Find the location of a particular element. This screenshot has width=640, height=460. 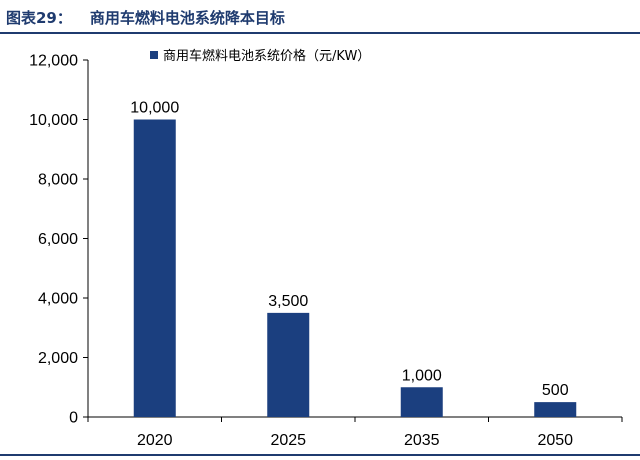

data-label: 10,000 is located at coordinates (154, 108).